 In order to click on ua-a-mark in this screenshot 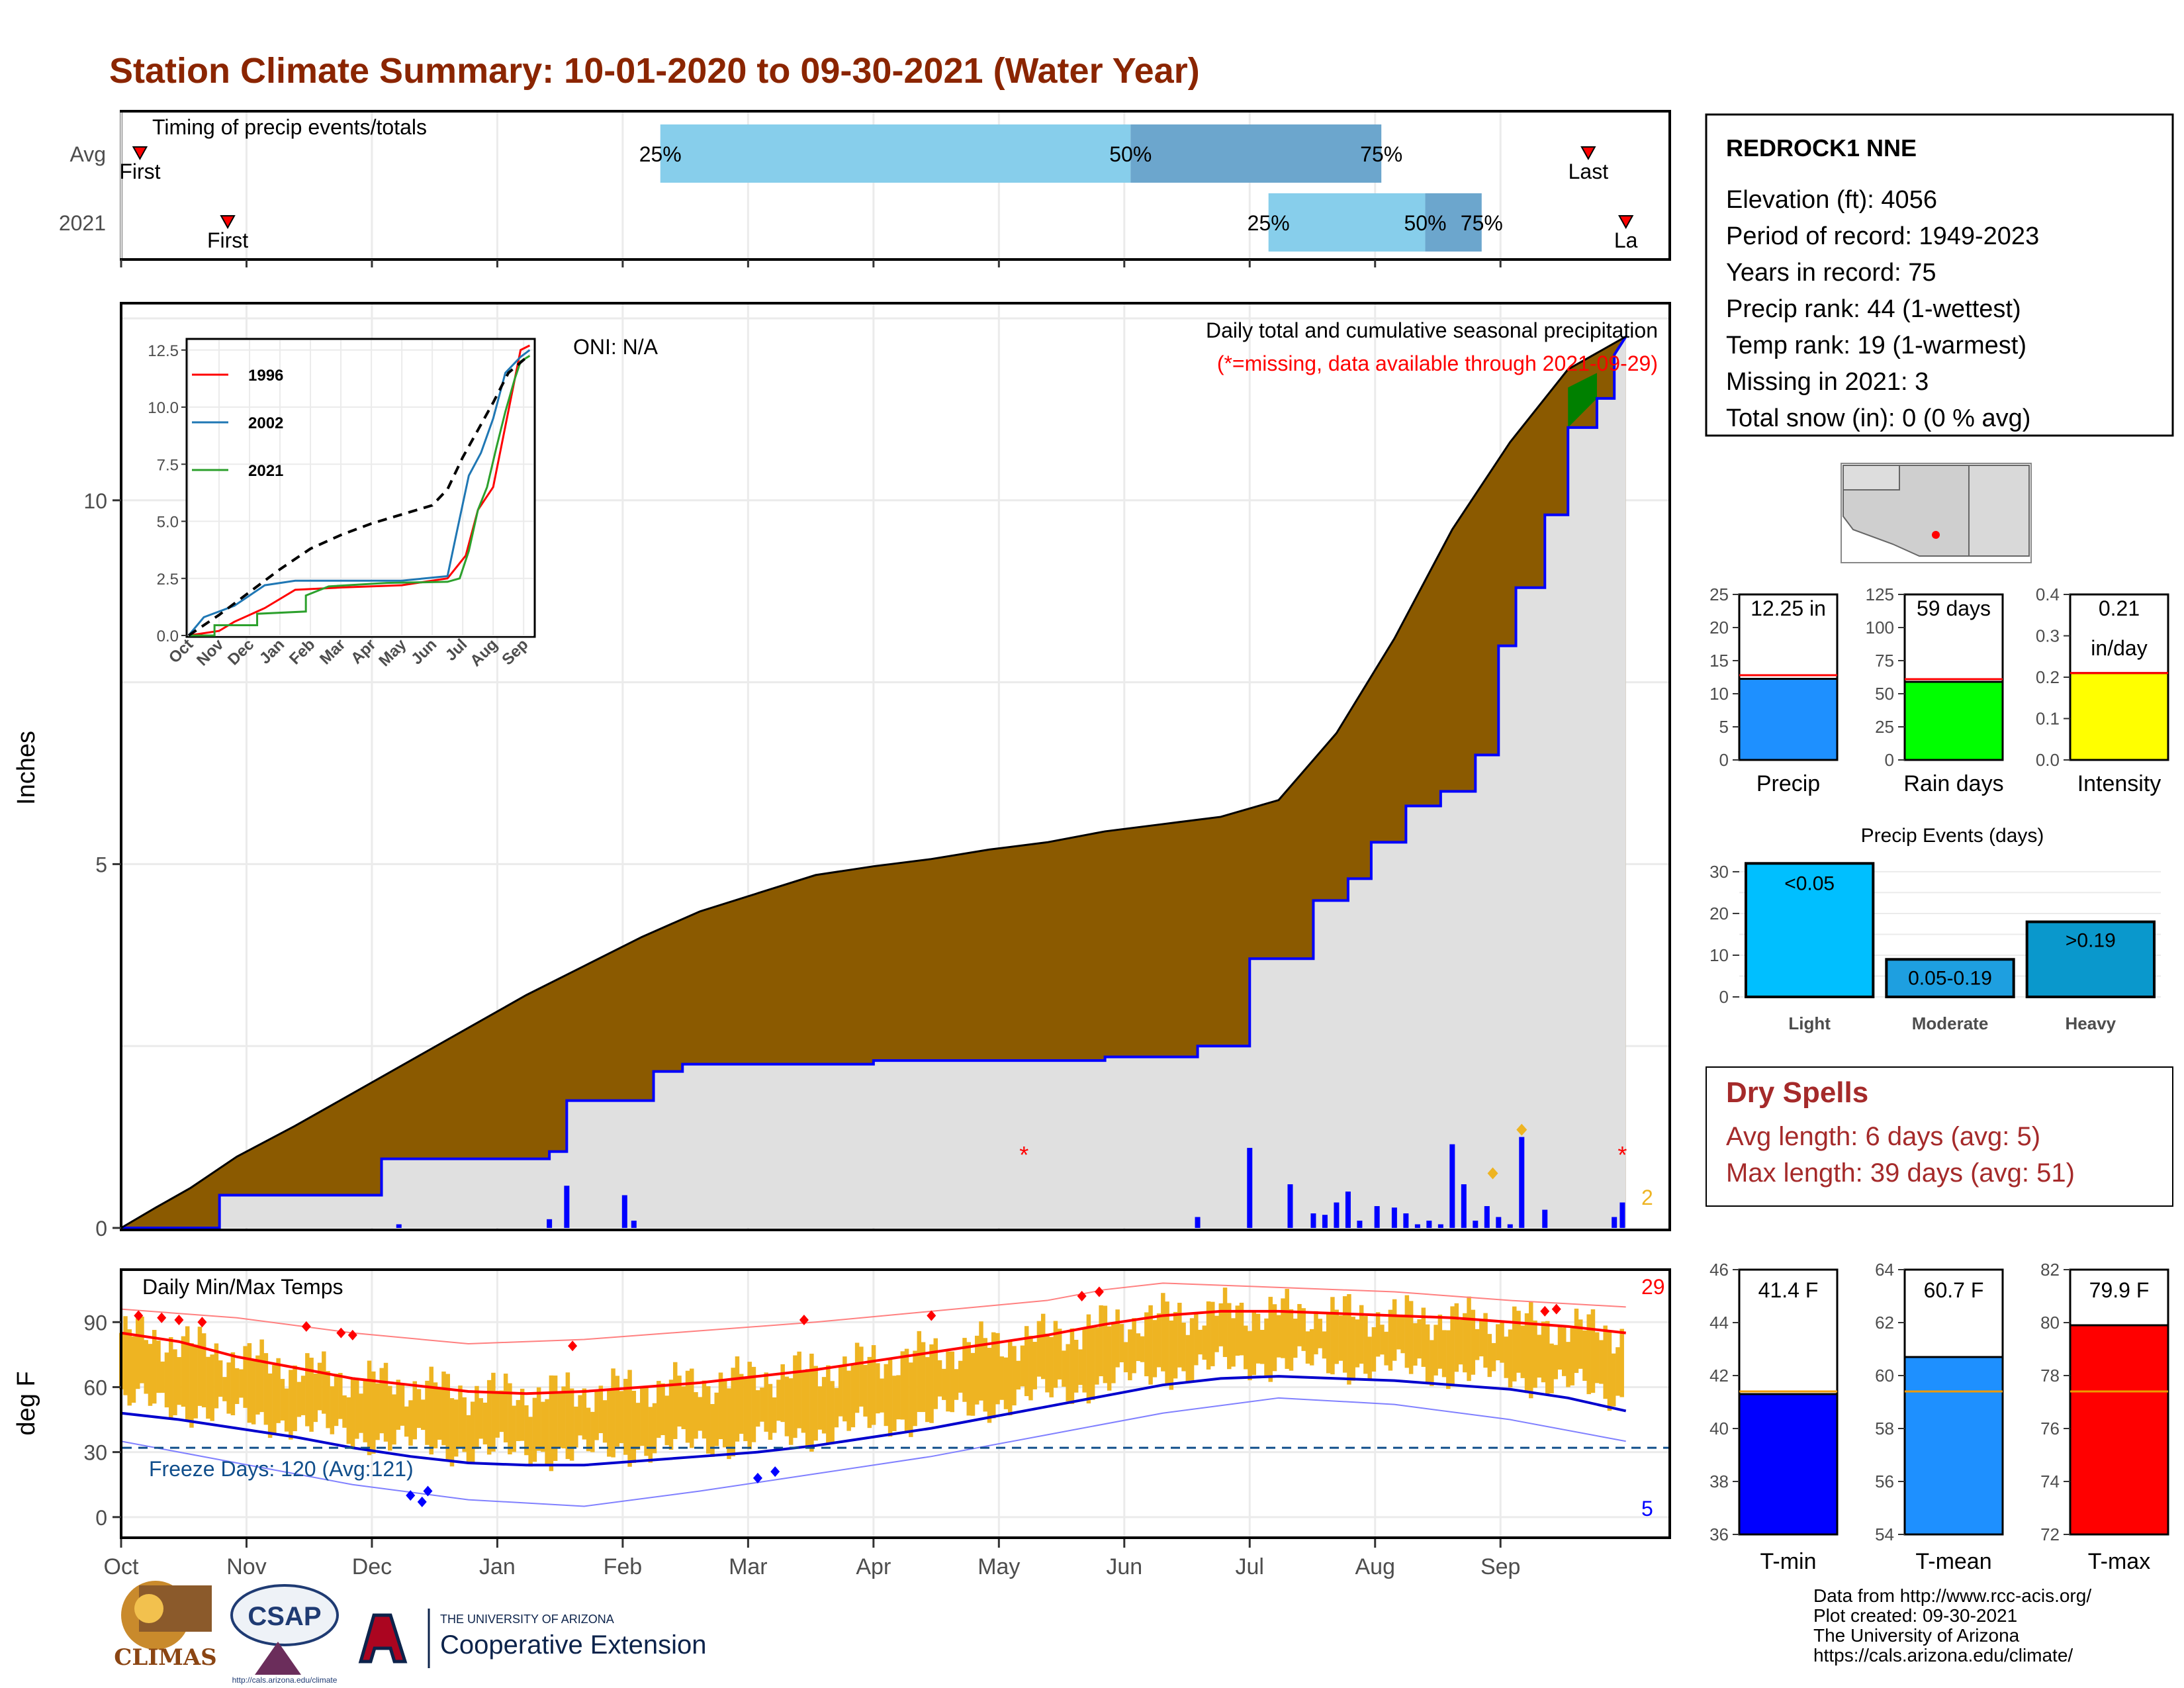, I will do `click(383, 1638)`.